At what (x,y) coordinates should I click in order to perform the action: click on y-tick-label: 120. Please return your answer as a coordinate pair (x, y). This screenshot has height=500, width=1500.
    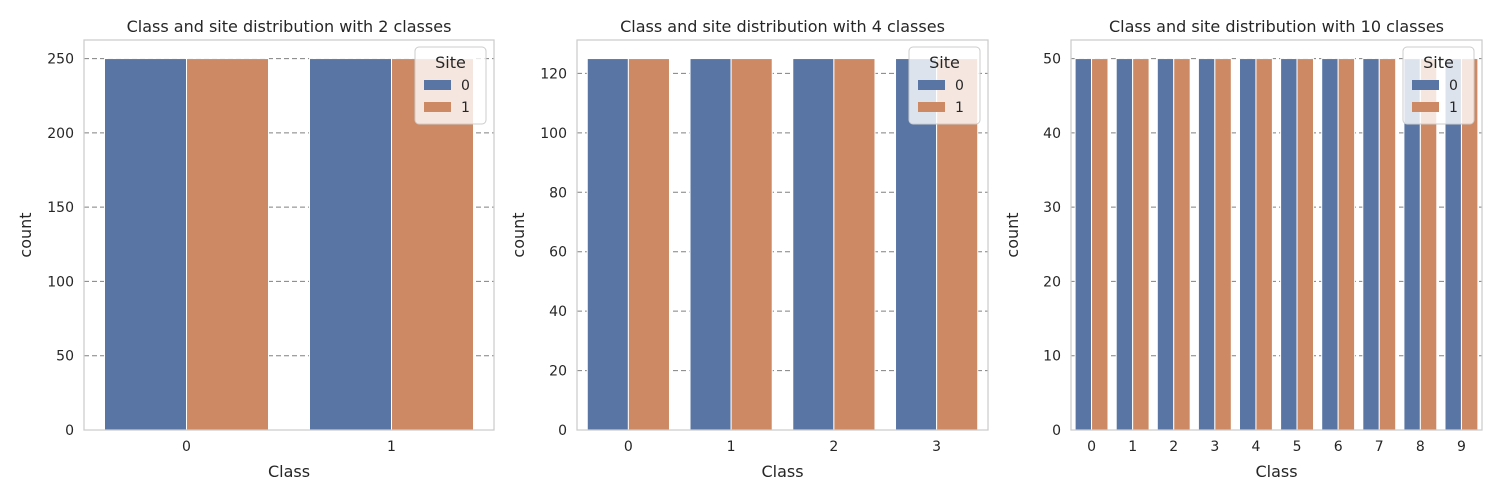
    Looking at the image, I should click on (553, 74).